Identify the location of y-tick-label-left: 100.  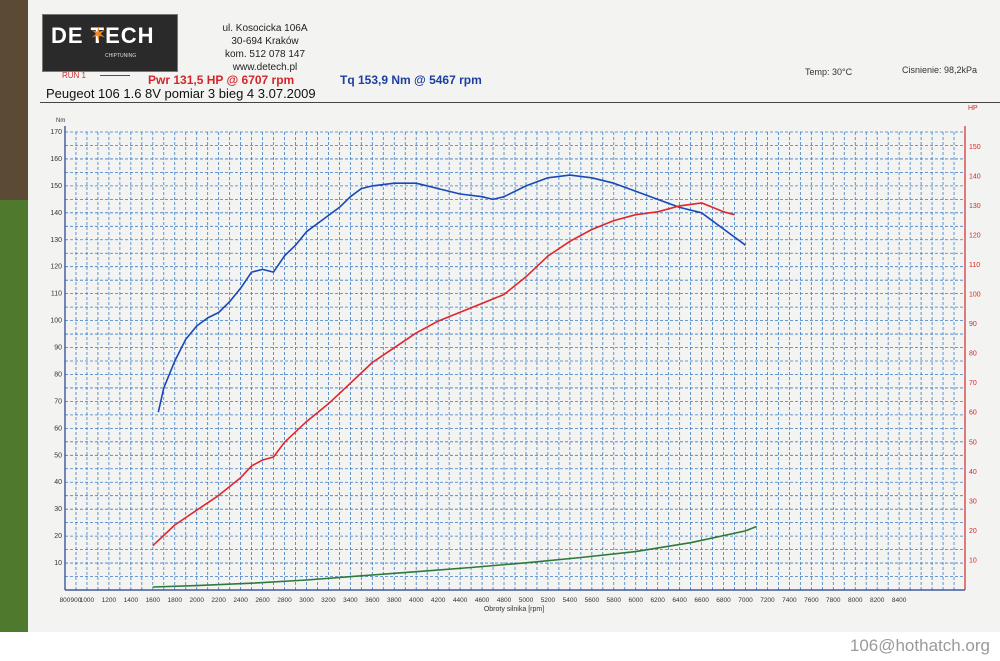
(56, 321).